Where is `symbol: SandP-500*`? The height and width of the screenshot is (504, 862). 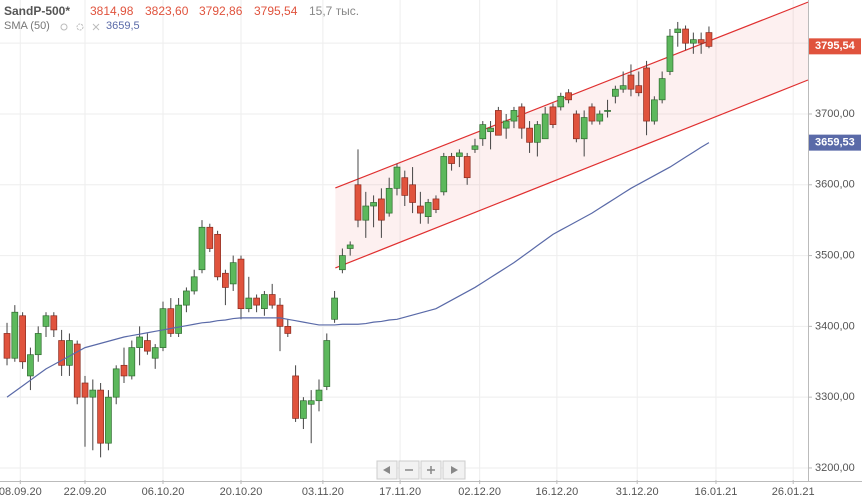 symbol: SandP-500* is located at coordinates (37, 11).